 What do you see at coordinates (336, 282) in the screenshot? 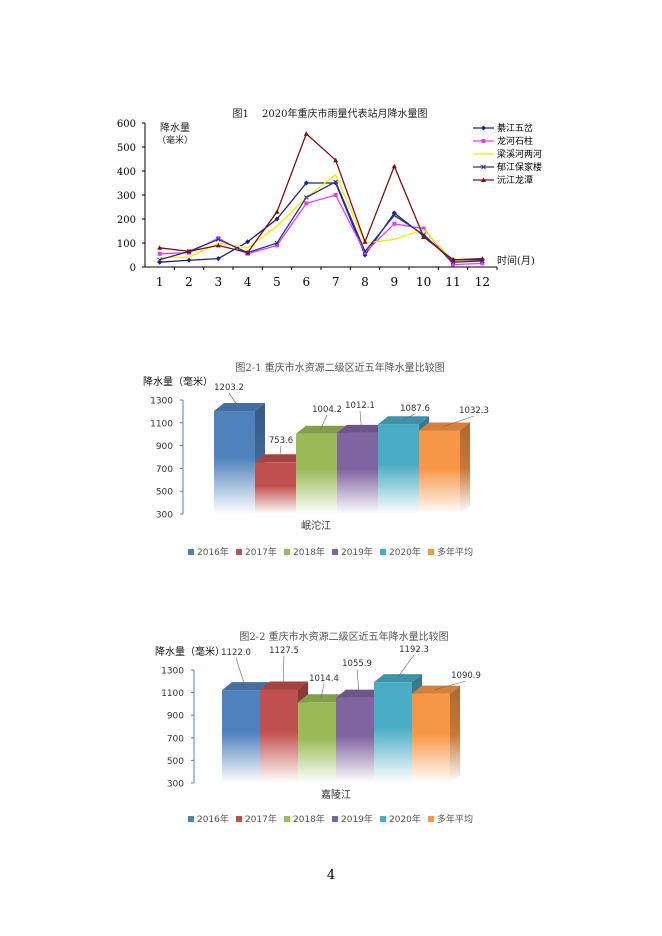
I see `x-tick-label: 7` at bounding box center [336, 282].